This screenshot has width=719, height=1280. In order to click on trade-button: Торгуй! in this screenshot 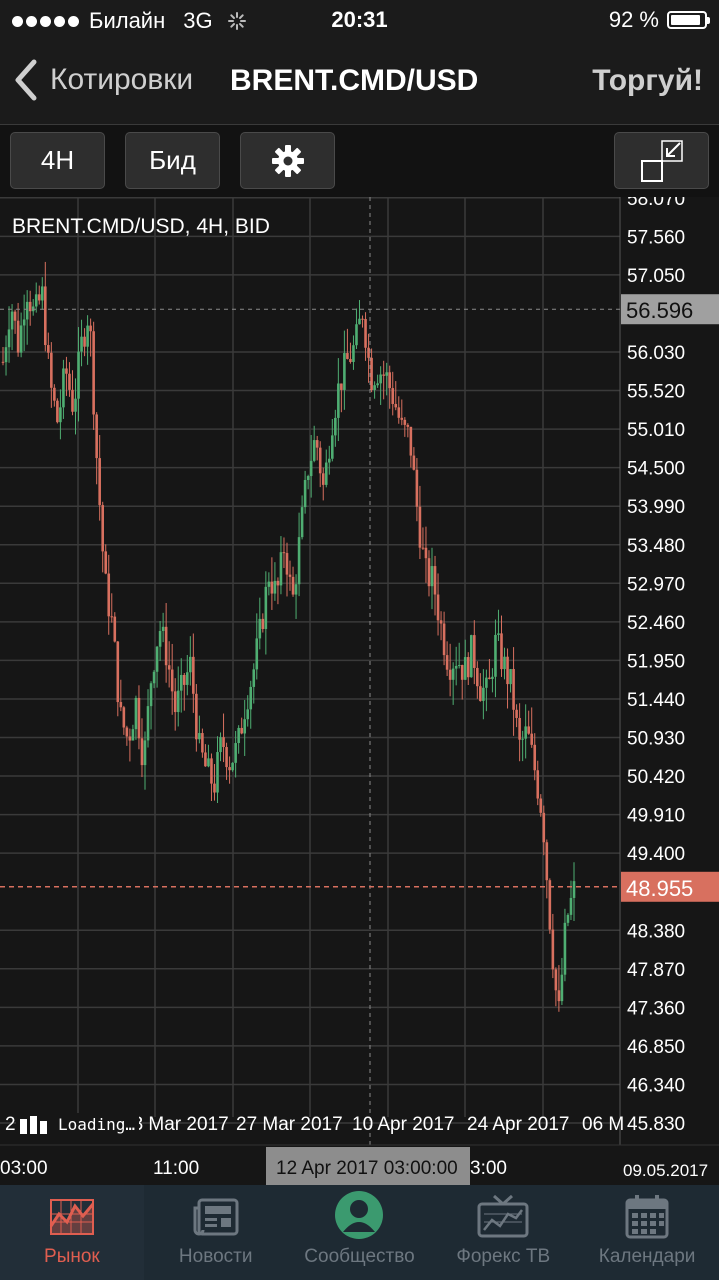, I will do `click(647, 80)`.